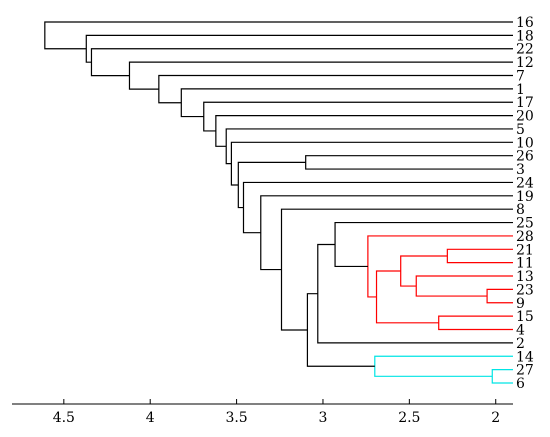 The image size is (550, 437). I want to click on branch-m3, so click(464, 286).